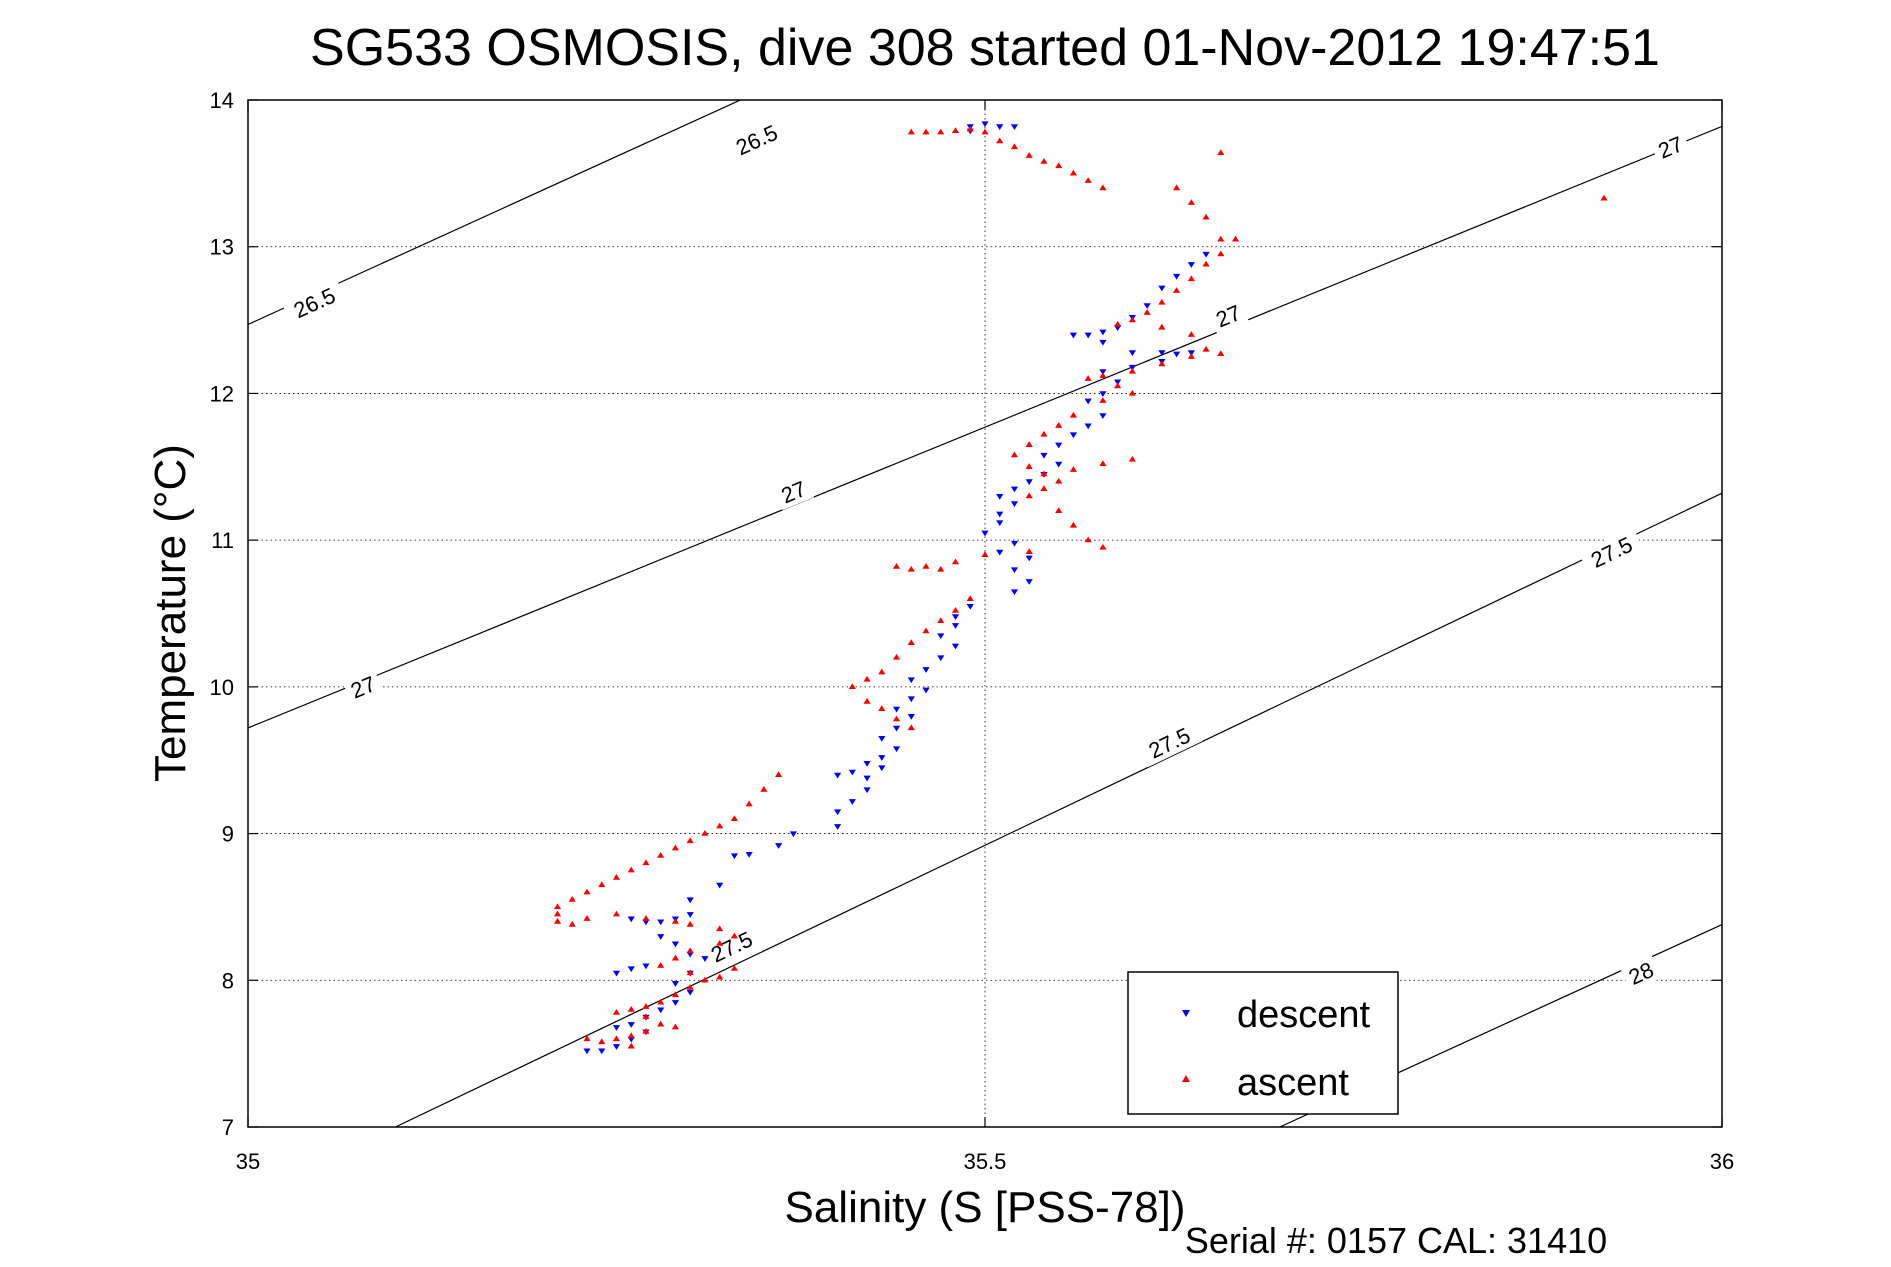 The height and width of the screenshot is (1267, 1891). I want to click on y-tick-label: 14, so click(222, 100).